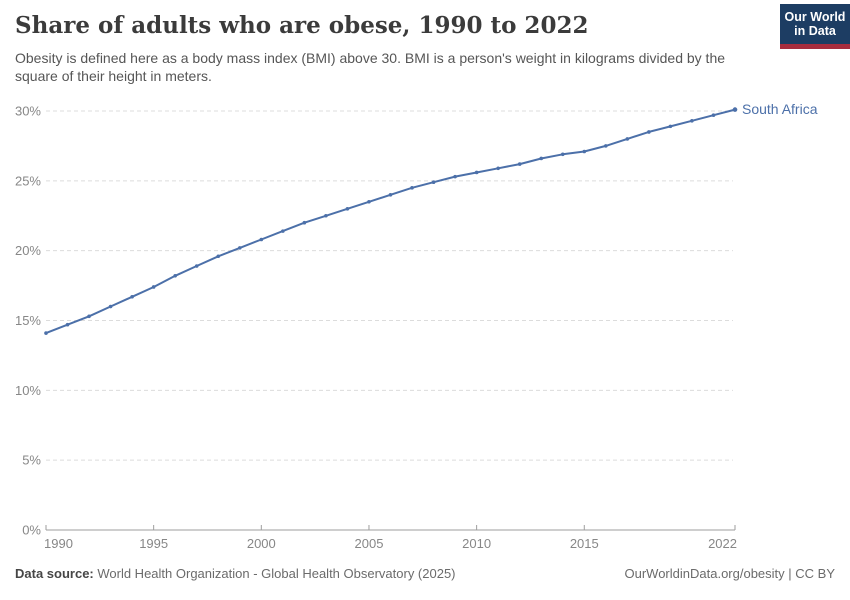 This screenshot has width=850, height=600. Describe the element at coordinates (519, 164) in the screenshot. I see `data-point-2012` at that location.